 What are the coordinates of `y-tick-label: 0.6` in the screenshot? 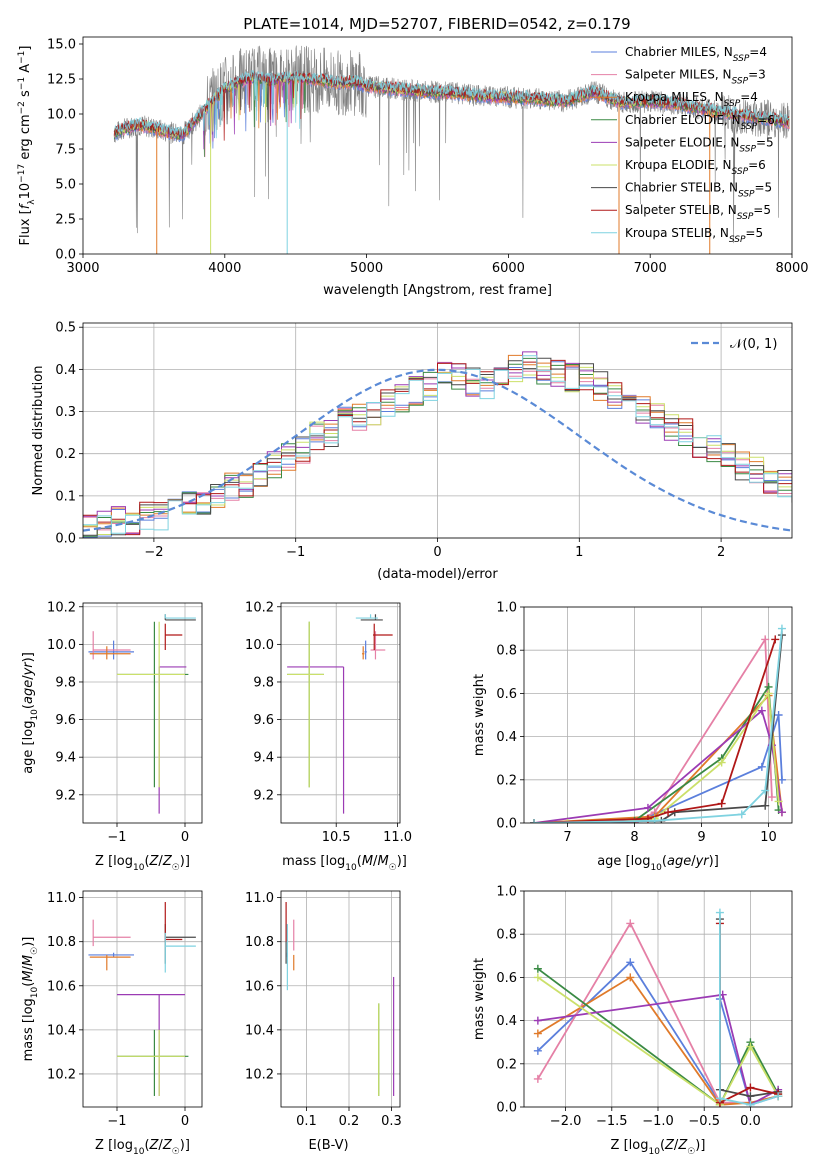 It's located at (506, 978).